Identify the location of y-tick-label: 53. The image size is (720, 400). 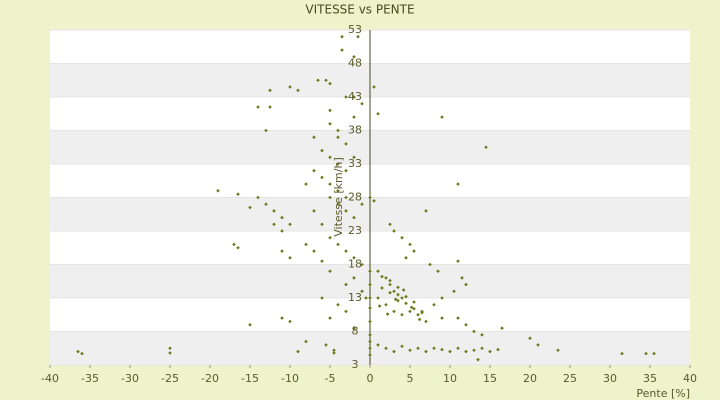
(355, 29).